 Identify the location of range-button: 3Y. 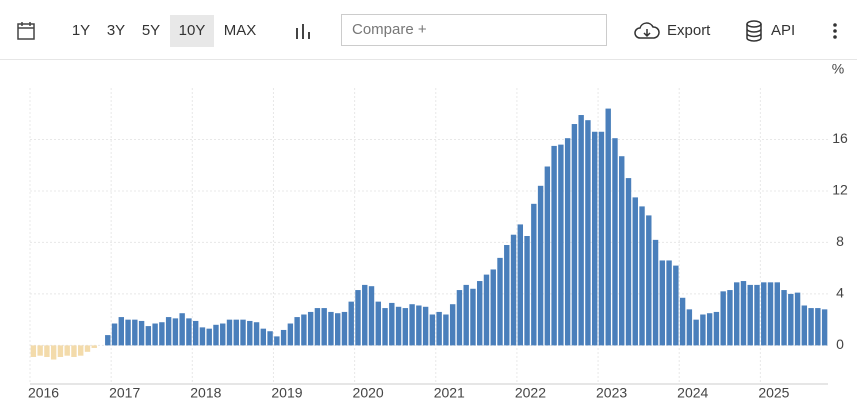
(116, 30).